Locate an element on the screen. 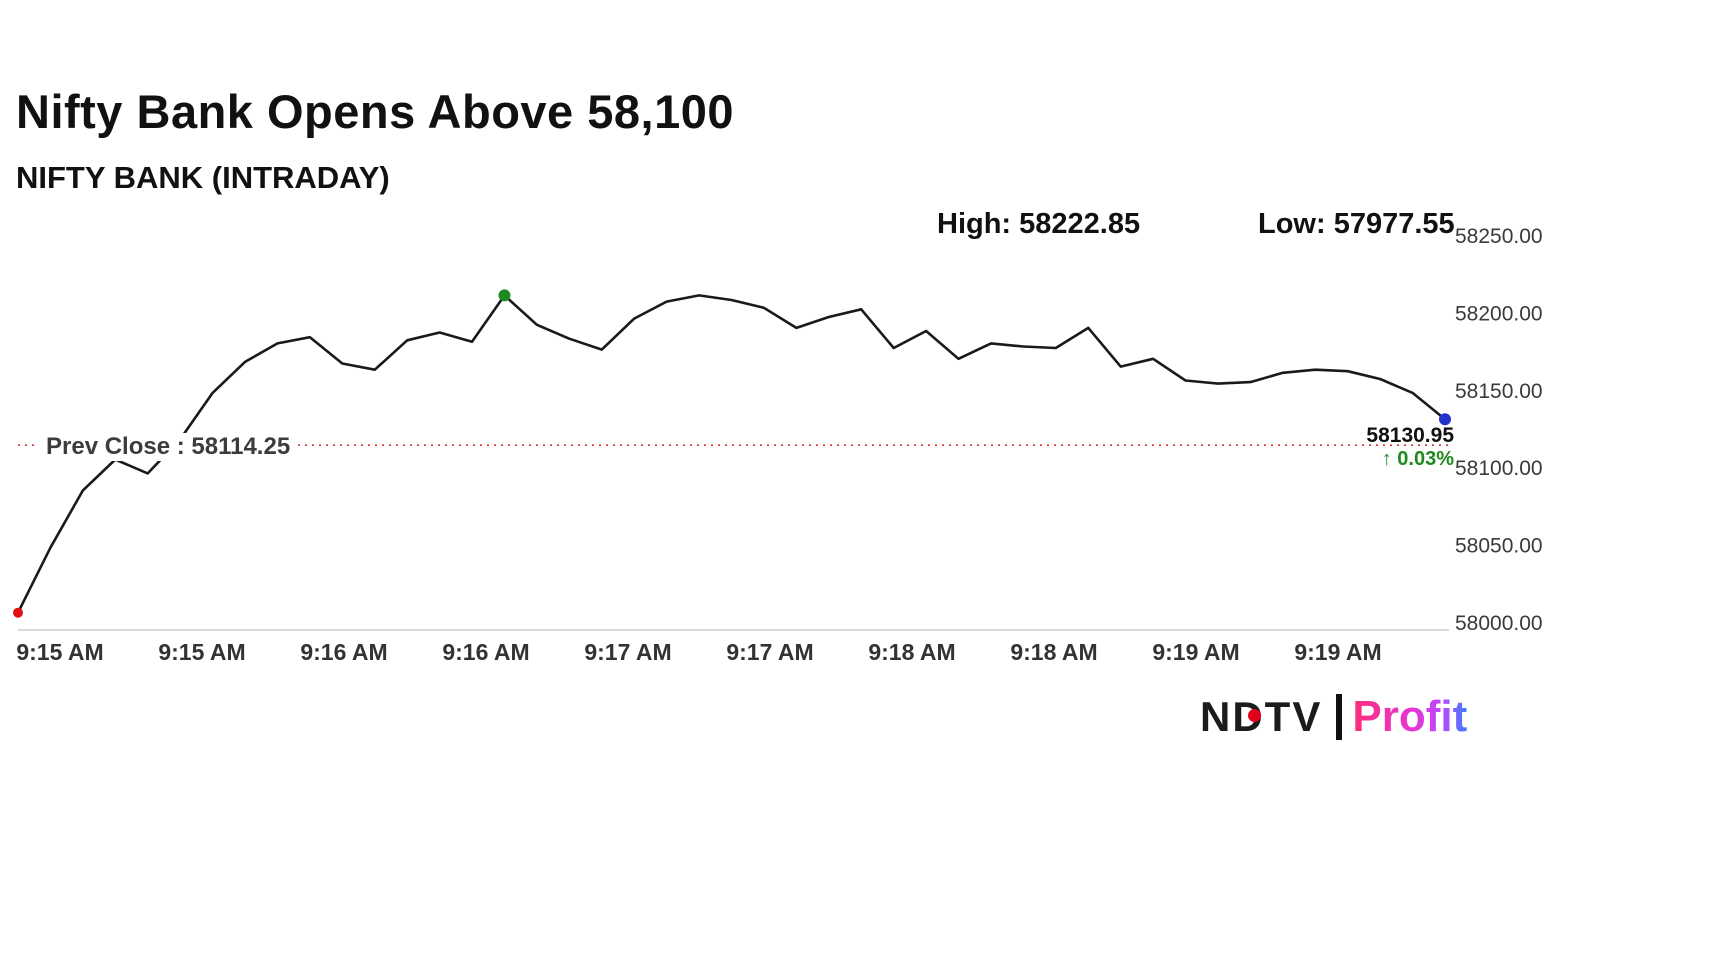 The width and height of the screenshot is (1728, 972). ndtv-logo-text: NDTV is located at coordinates (1261, 716).